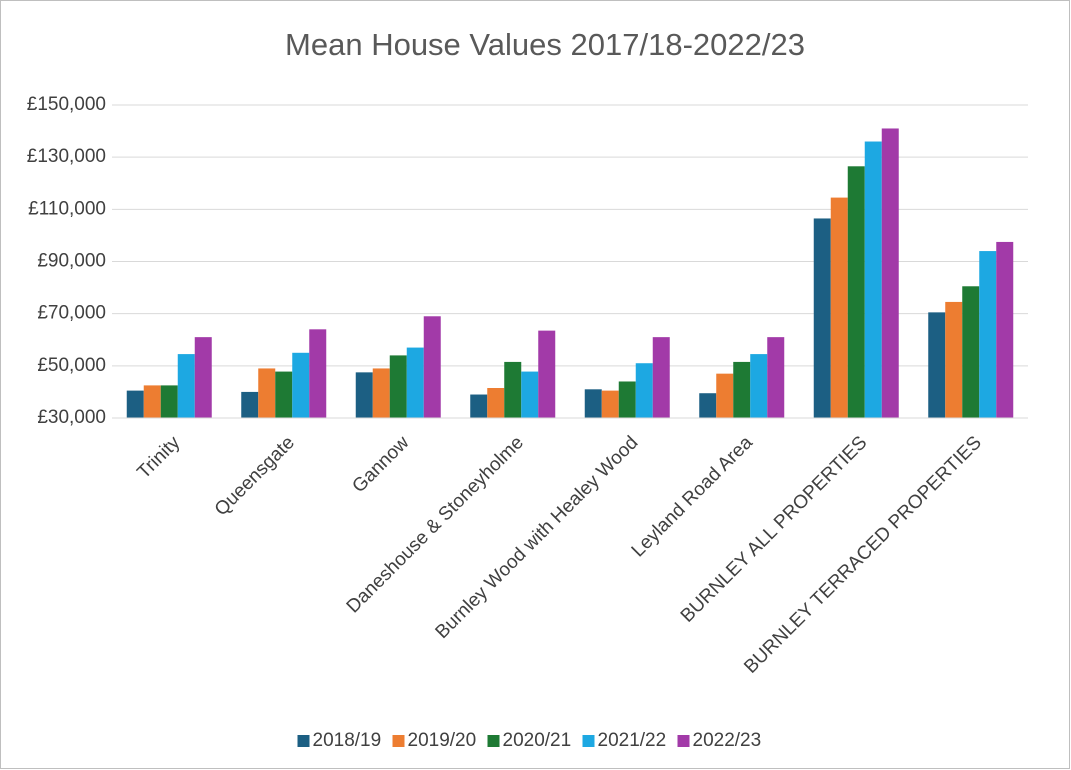 The height and width of the screenshot is (770, 1071). I want to click on y-tick-label: £110,000, so click(67, 208).